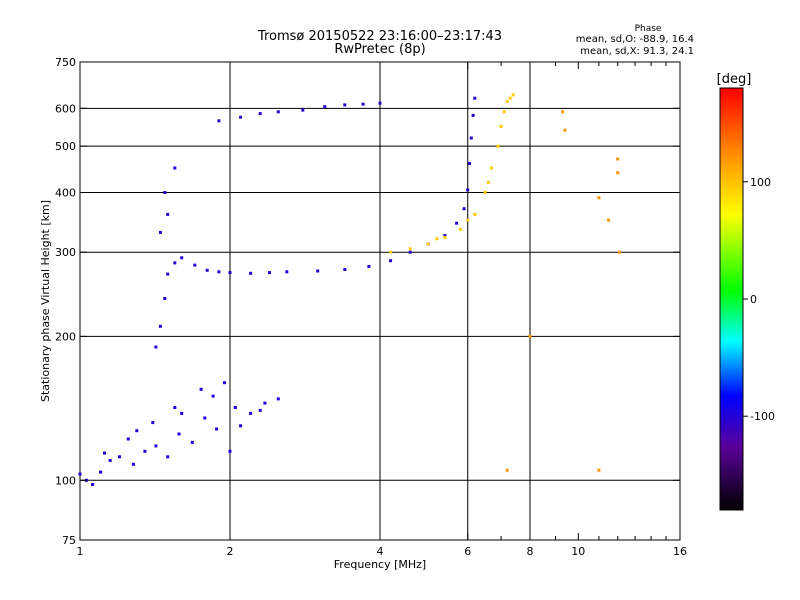  What do you see at coordinates (753, 299) in the screenshot?
I see `colorbar-tick-label: 0` at bounding box center [753, 299].